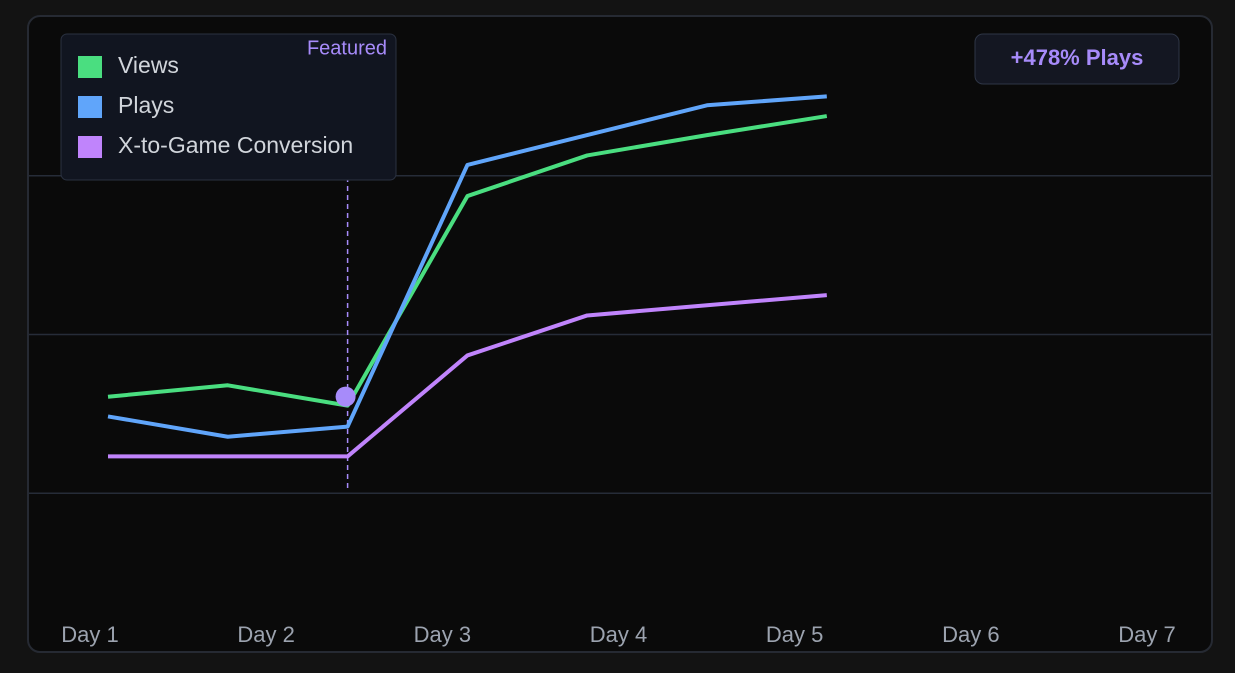 The height and width of the screenshot is (673, 1235). What do you see at coordinates (146, 105) in the screenshot?
I see `legend-label: Plays` at bounding box center [146, 105].